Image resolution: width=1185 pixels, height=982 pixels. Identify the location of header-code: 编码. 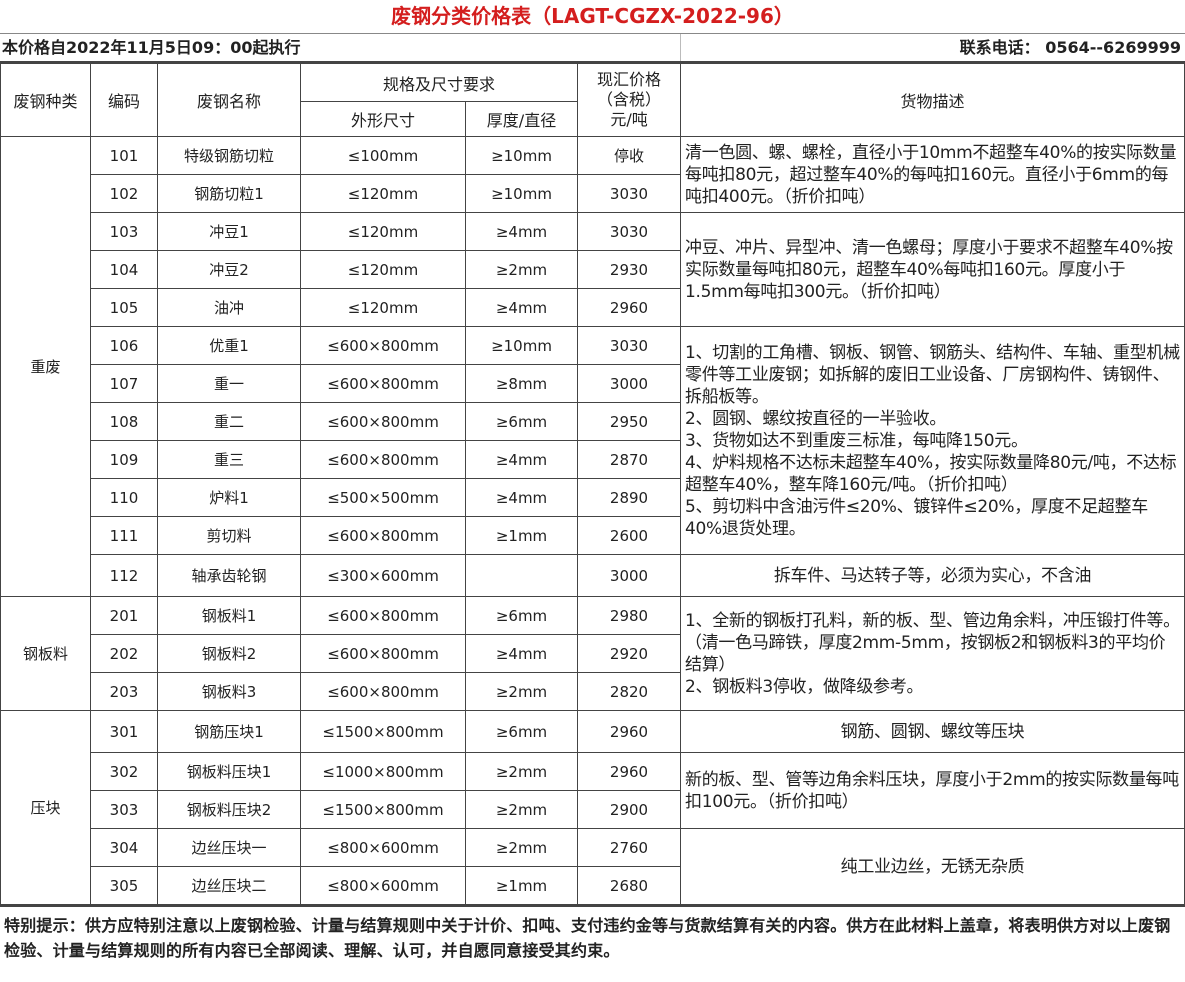
(124, 100).